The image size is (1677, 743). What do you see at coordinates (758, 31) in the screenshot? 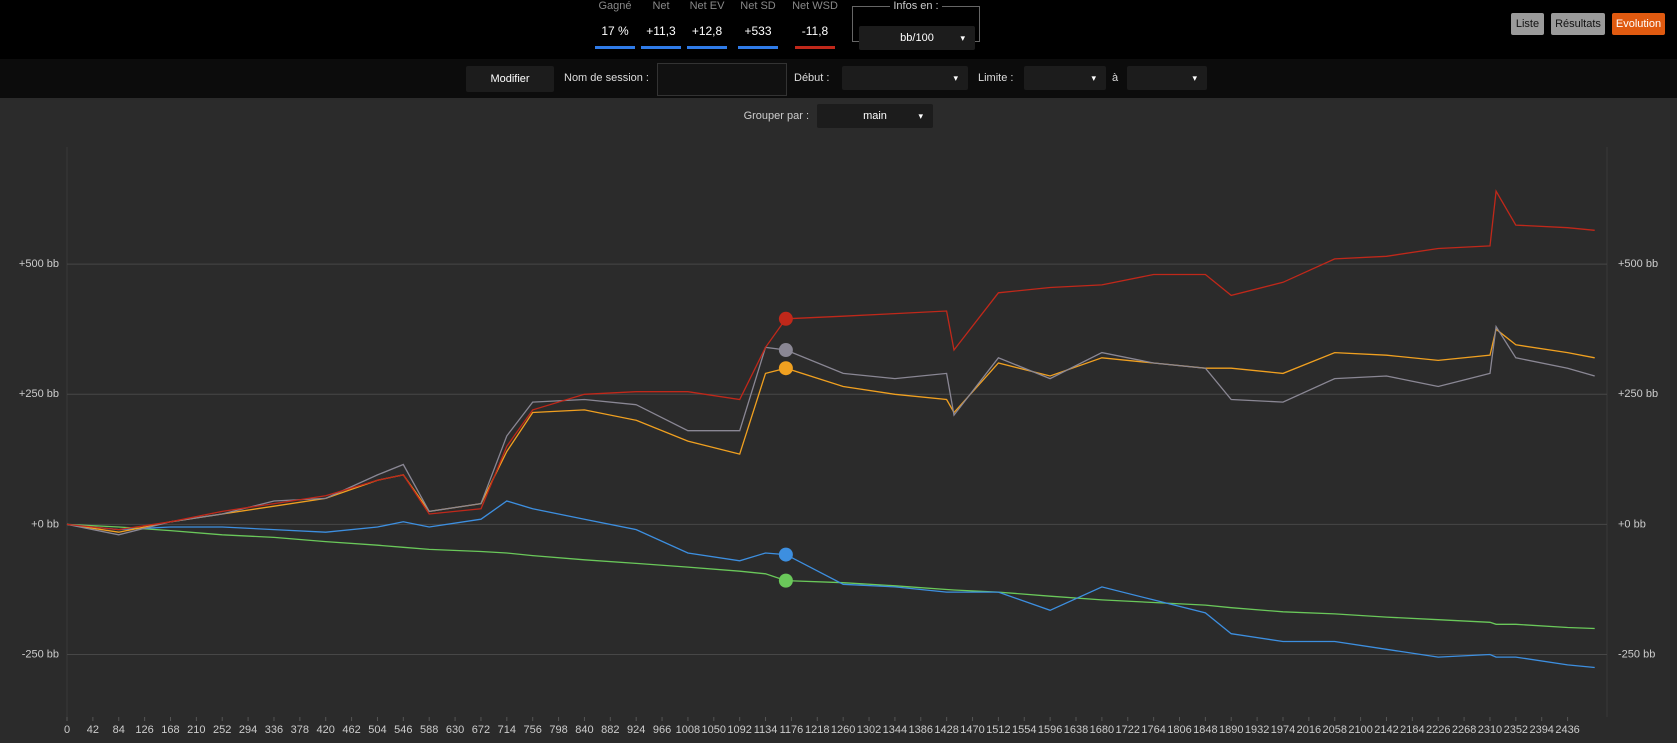
I see `stat-value: +533` at bounding box center [758, 31].